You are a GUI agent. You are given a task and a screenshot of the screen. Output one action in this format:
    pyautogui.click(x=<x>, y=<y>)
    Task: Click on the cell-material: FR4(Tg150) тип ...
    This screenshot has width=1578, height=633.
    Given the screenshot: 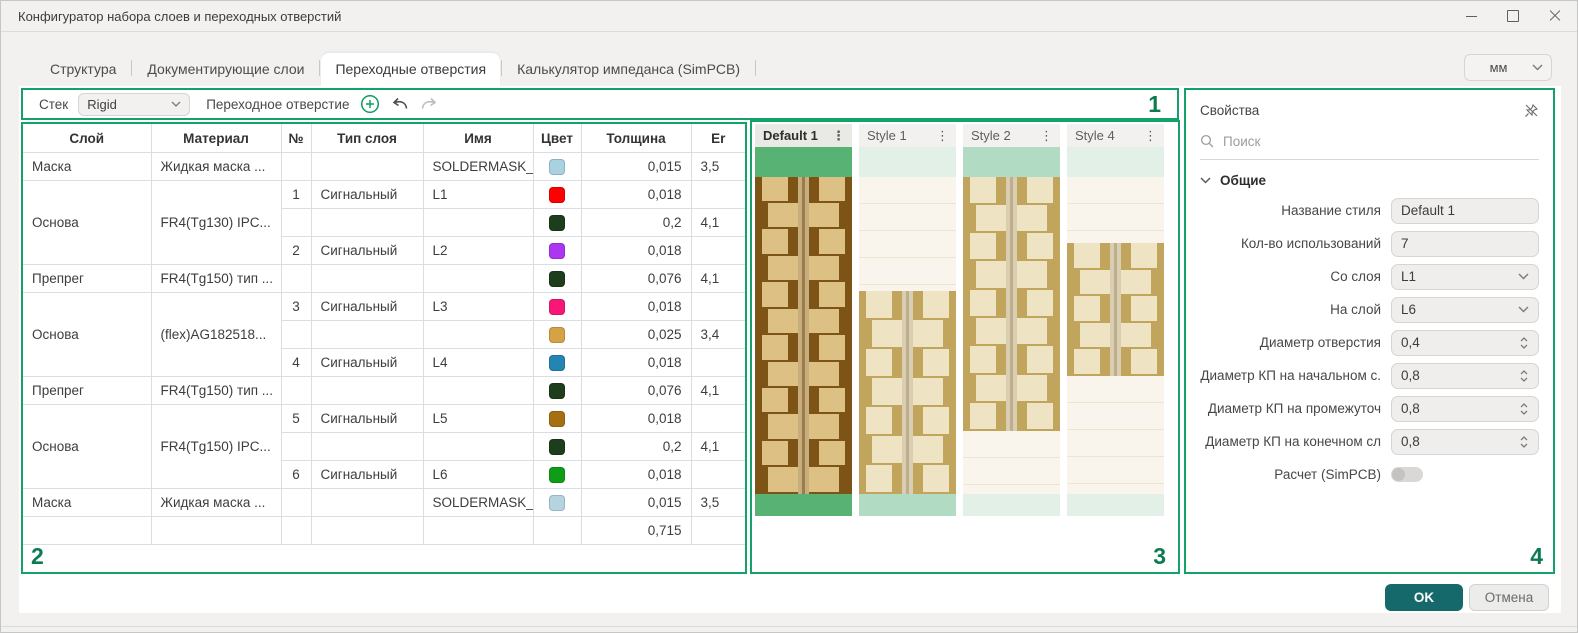 What is the action you would take?
    pyautogui.click(x=216, y=390)
    